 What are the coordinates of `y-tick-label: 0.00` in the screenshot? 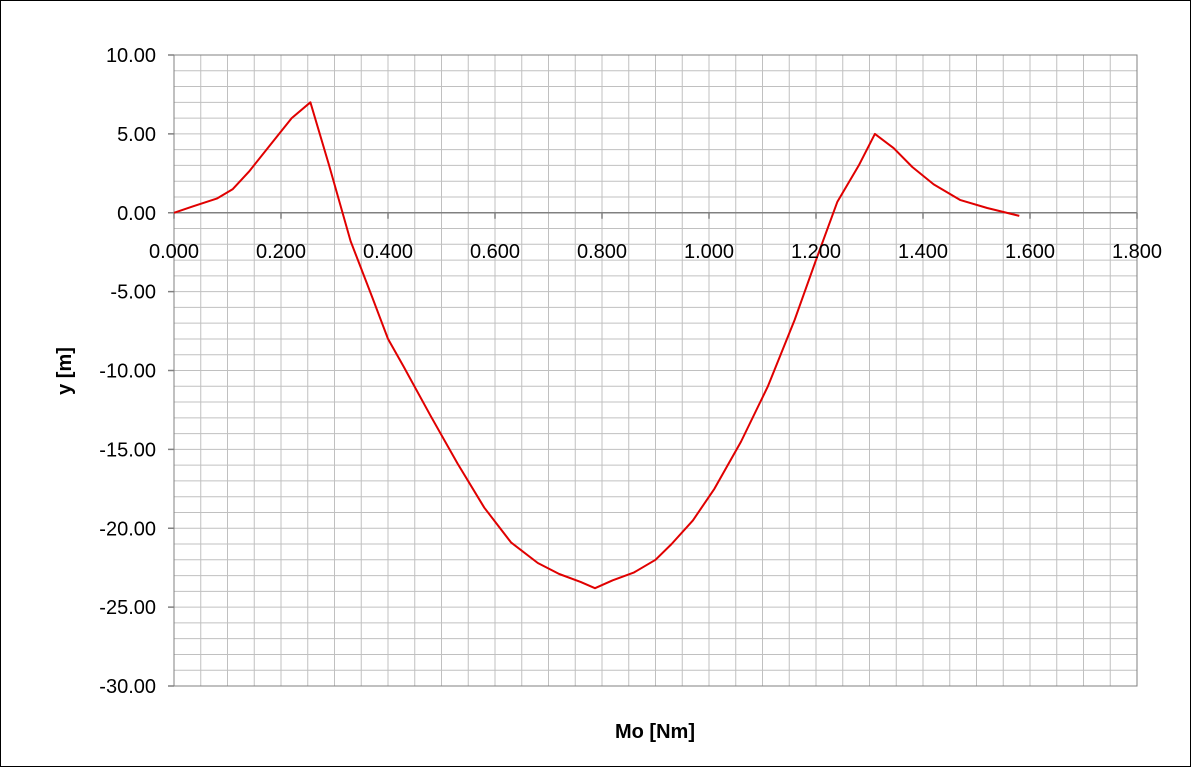 It's located at (136, 214).